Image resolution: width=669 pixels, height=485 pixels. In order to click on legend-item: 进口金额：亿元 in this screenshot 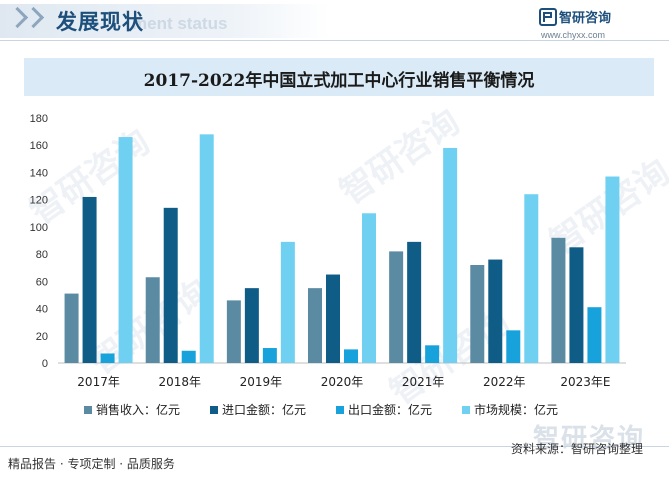, I will do `click(258, 409)`.